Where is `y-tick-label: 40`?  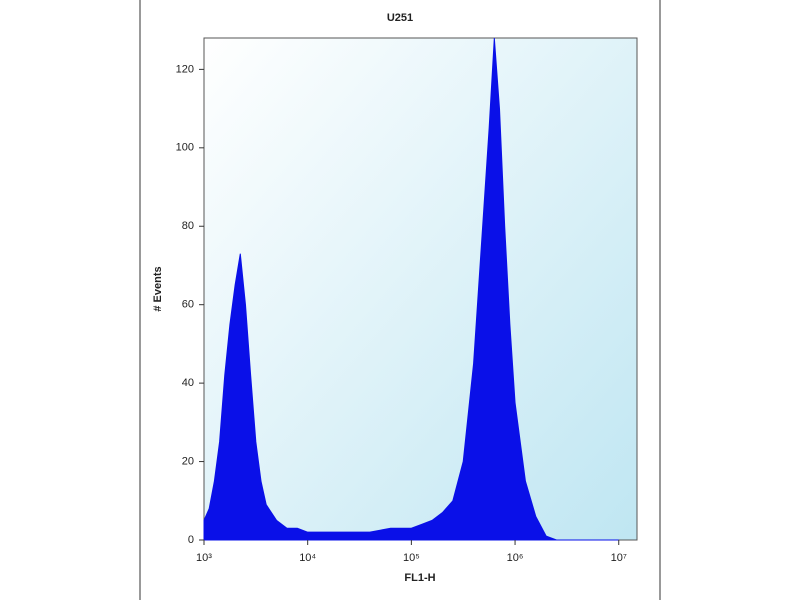 y-tick-label: 40 is located at coordinates (188, 383).